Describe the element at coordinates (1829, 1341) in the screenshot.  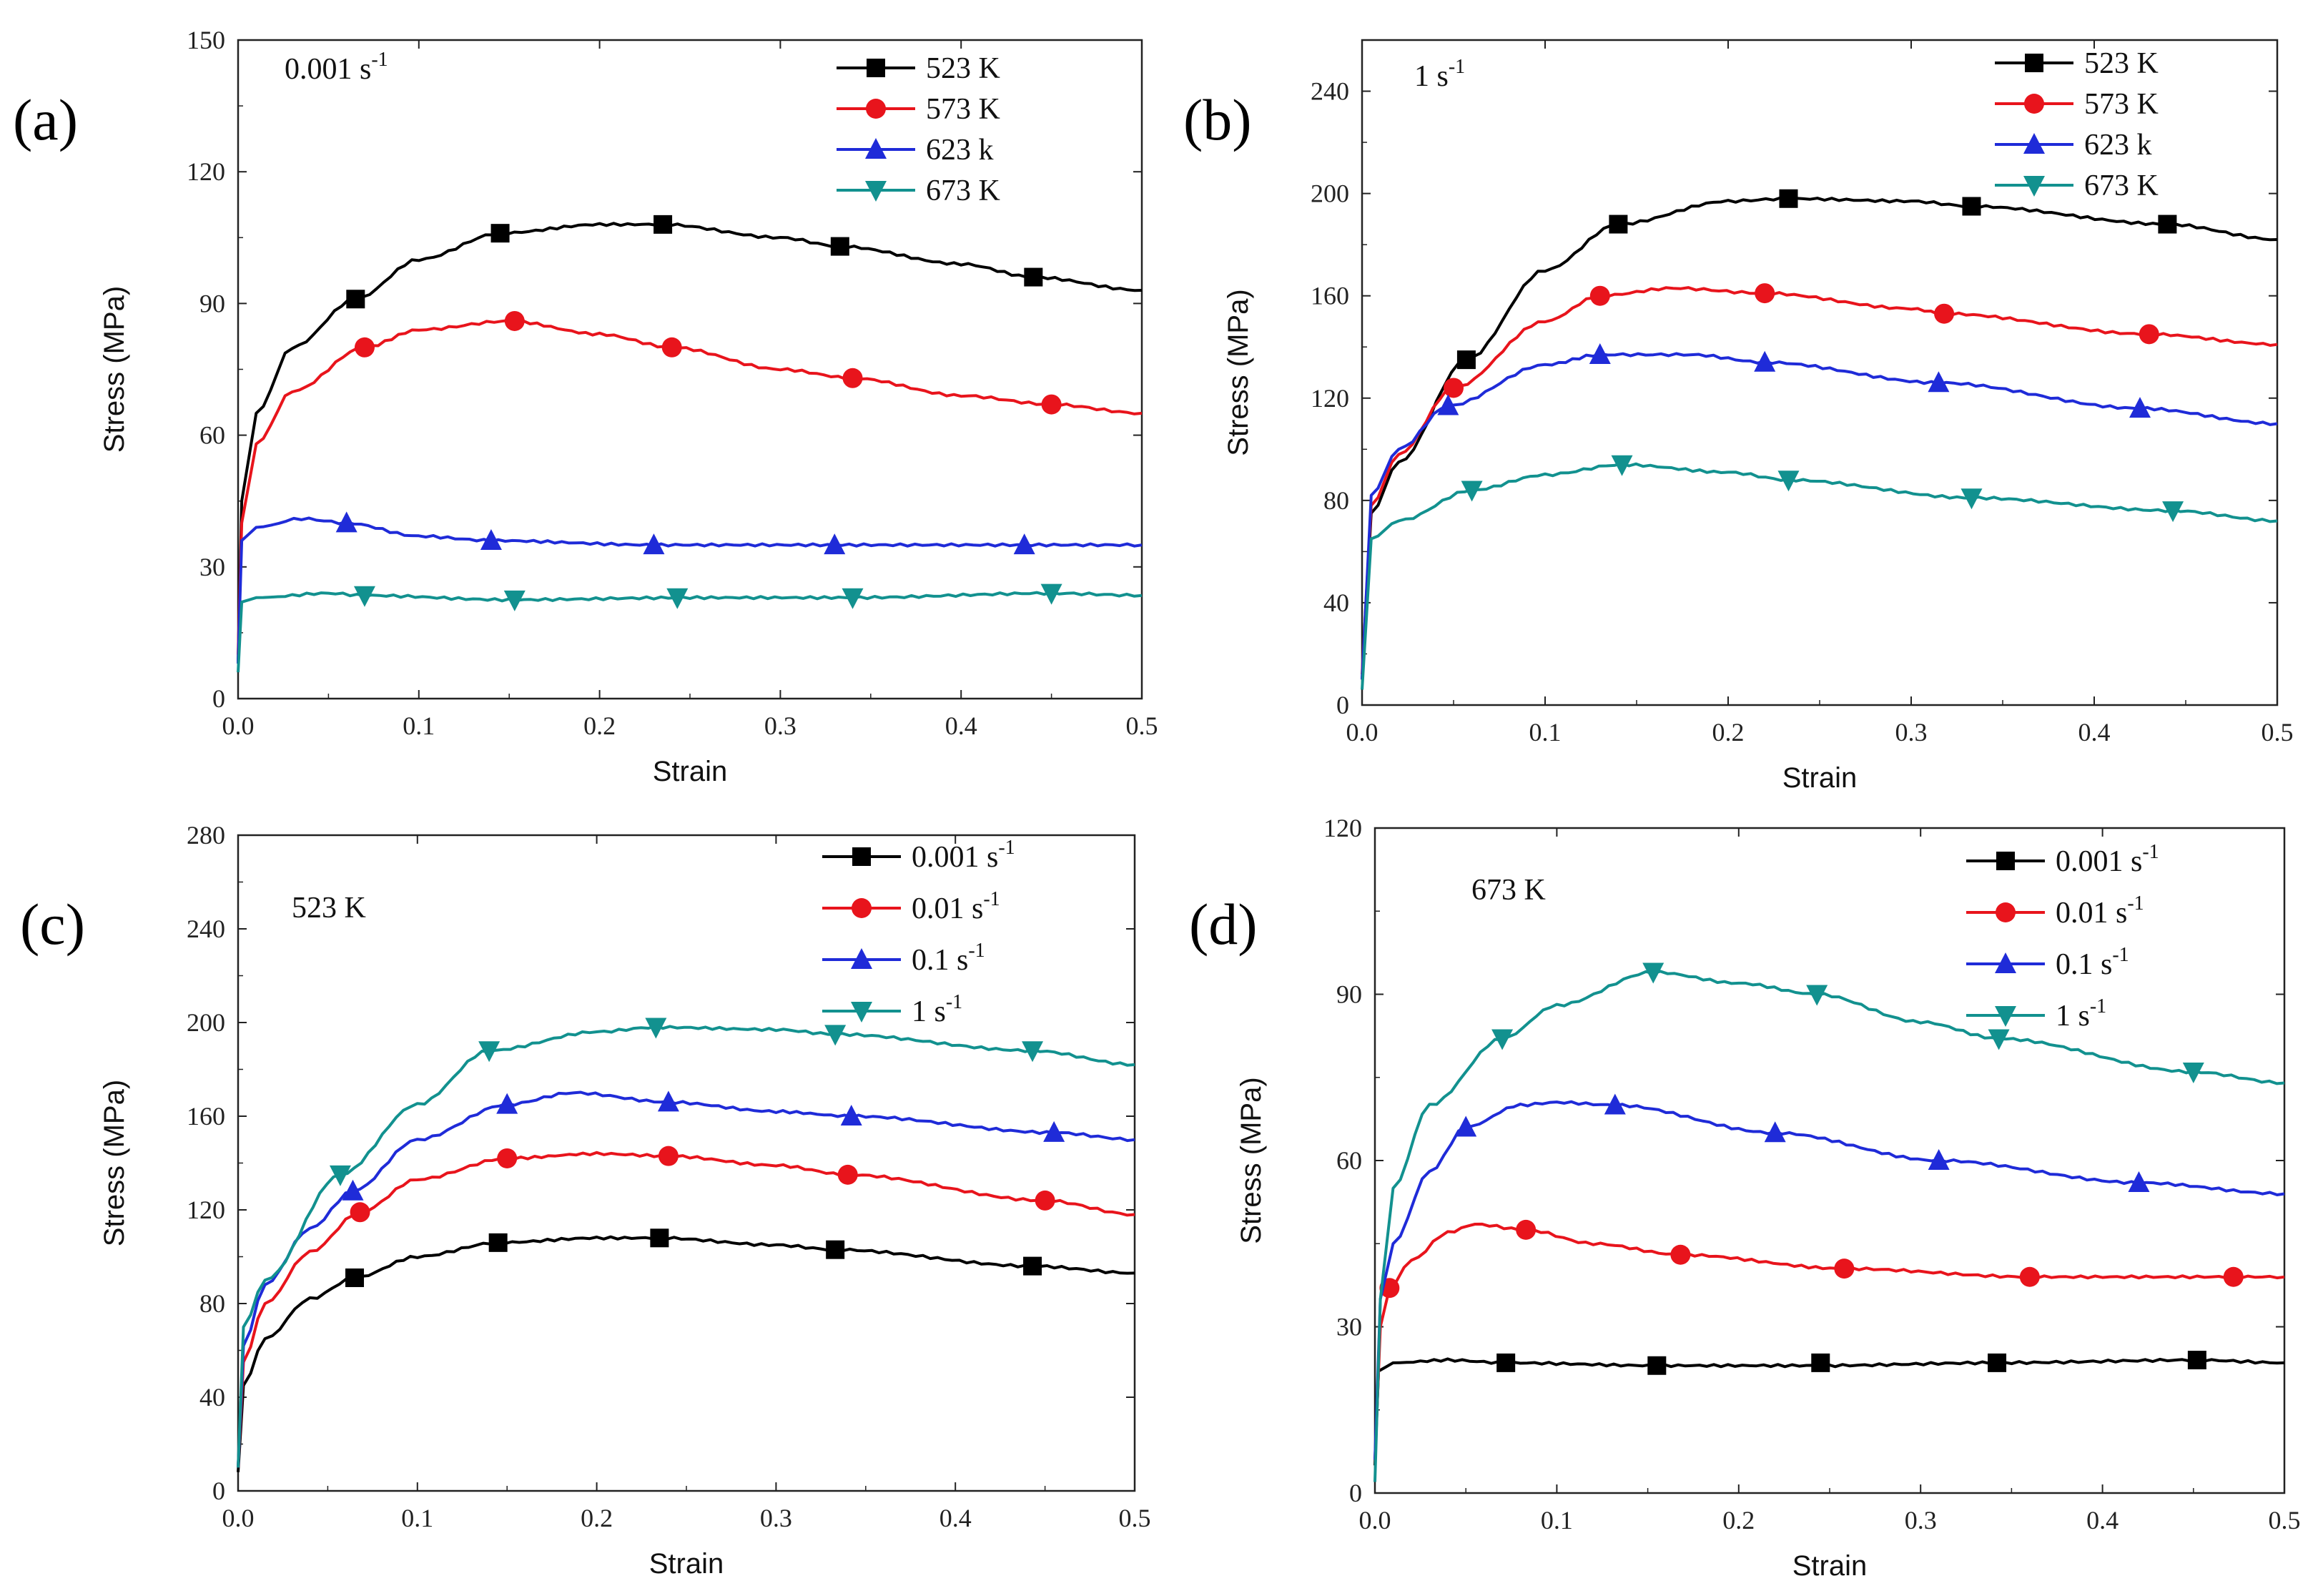
I see `panel-d-series-line` at that location.